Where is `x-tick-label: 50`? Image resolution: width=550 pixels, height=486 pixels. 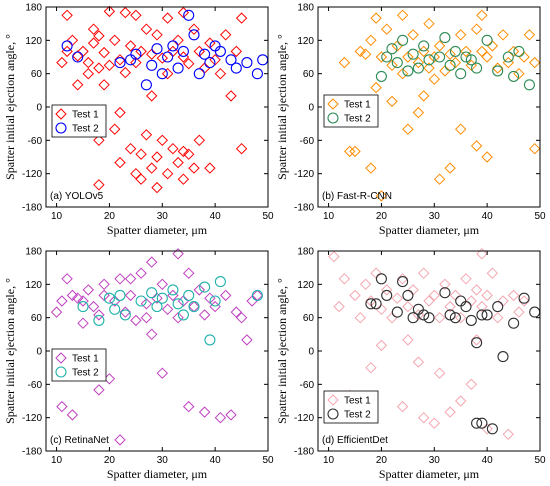
x-tick-label: 50 is located at coordinates (540, 460).